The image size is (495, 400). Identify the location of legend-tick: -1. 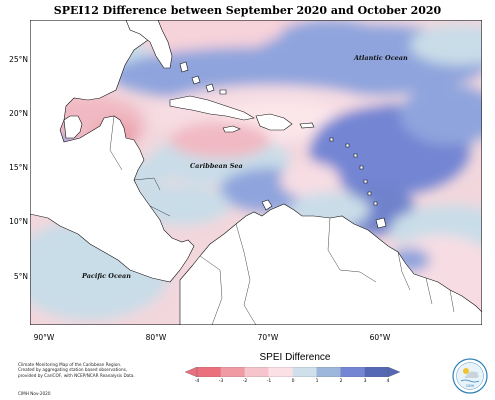
(269, 381).